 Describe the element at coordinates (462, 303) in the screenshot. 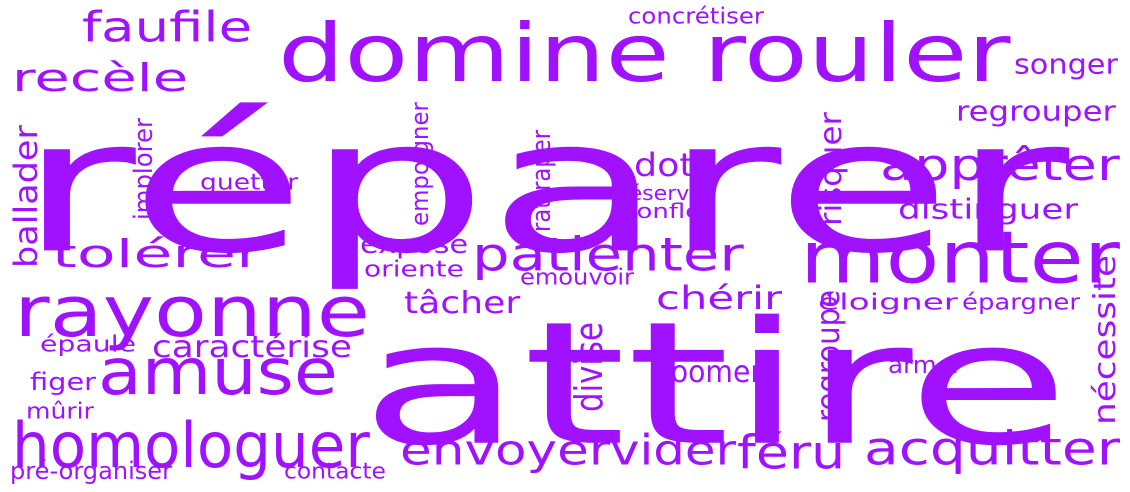

I see `word: tâcher` at that location.